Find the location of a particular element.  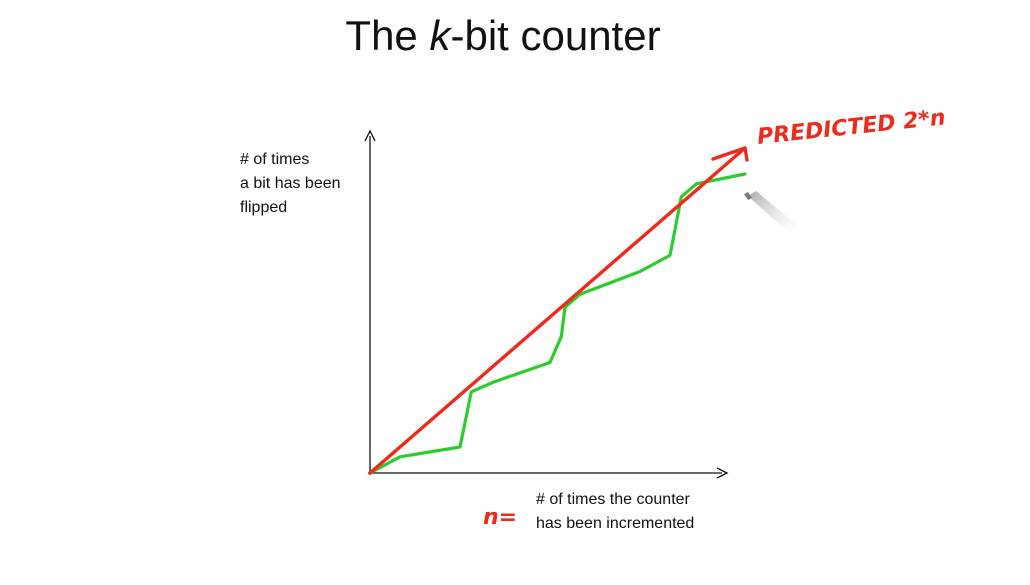

predicted-arrowhead is located at coordinates (730, 154).